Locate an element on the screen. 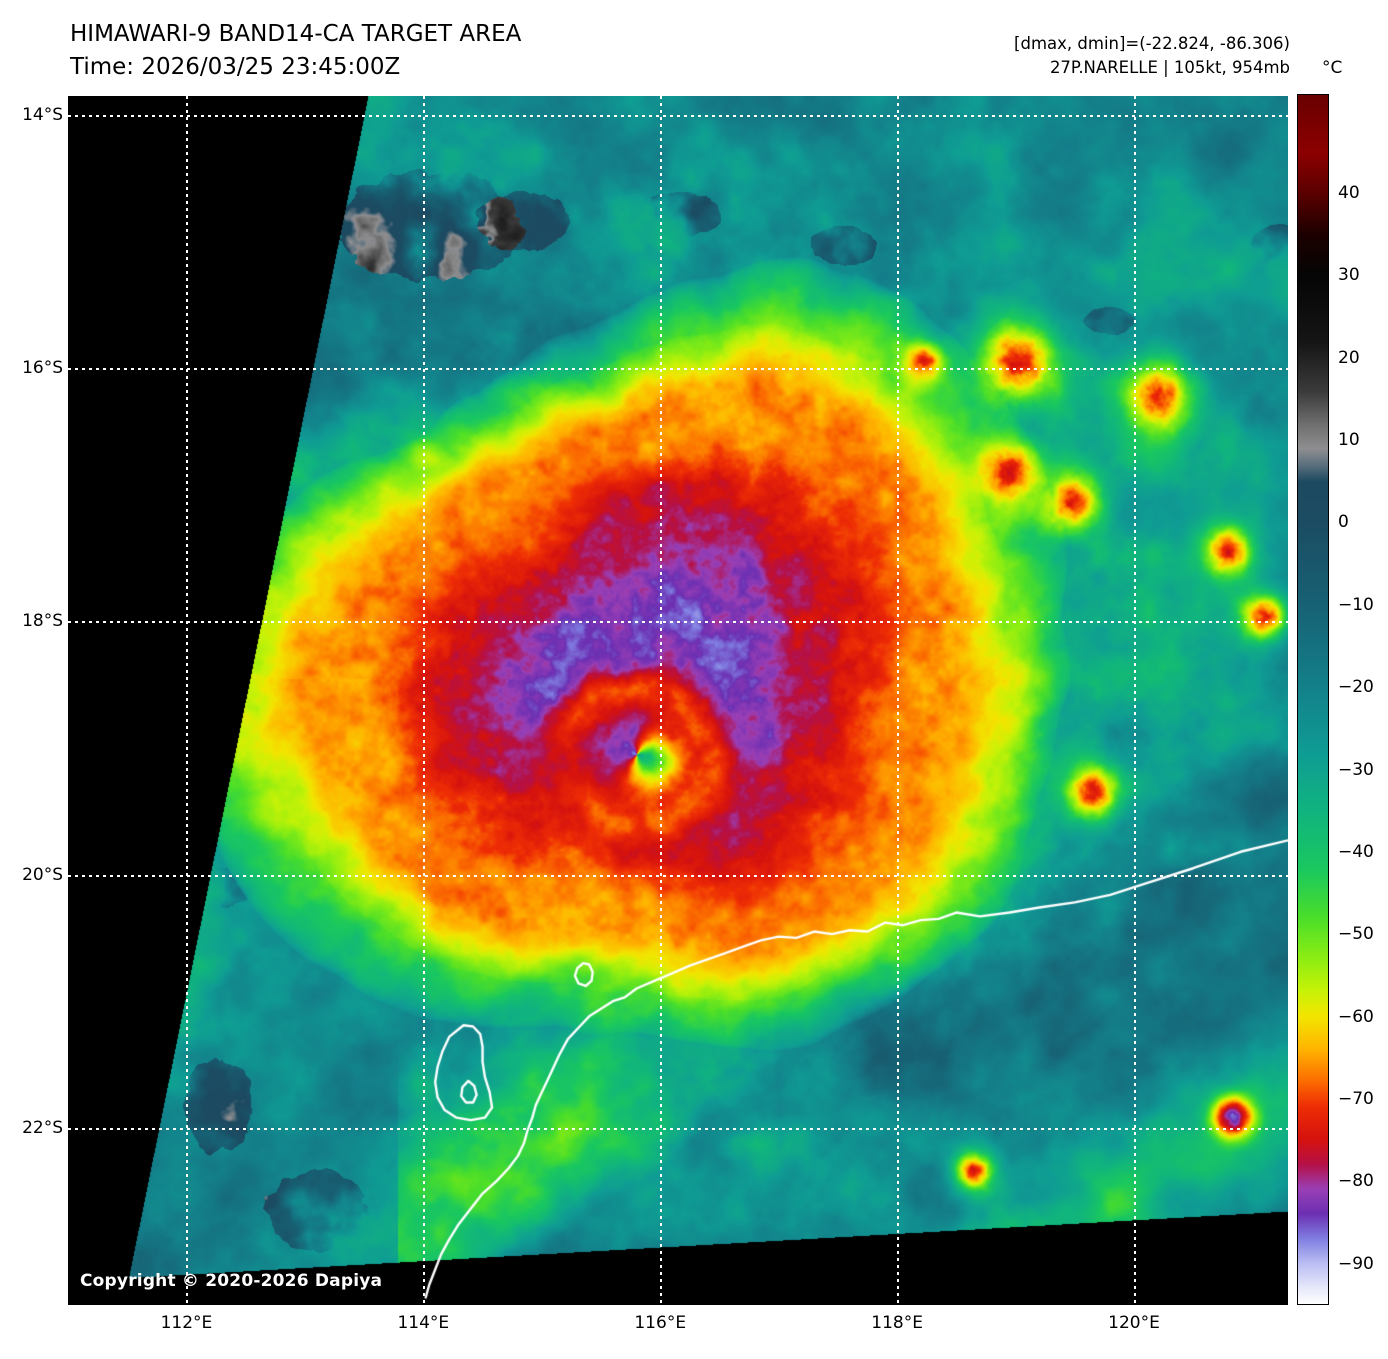 The image size is (1388, 1359). title-line: HIMAWARI-9 BAND14-CA TARGET AREA is located at coordinates (296, 34).